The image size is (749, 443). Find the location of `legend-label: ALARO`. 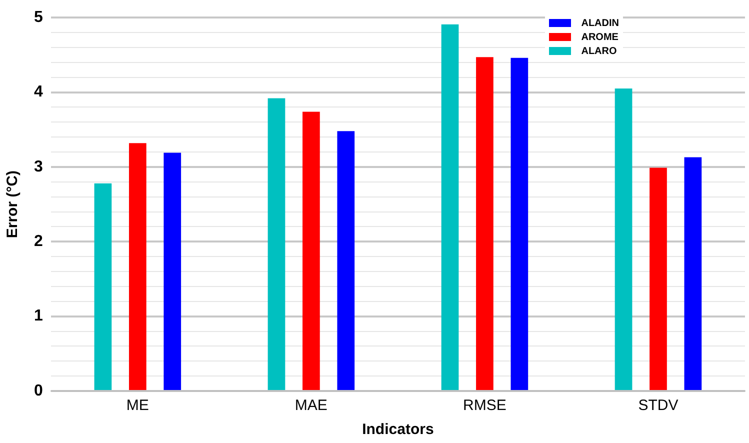

legend-label: ALARO is located at coordinates (599, 51).